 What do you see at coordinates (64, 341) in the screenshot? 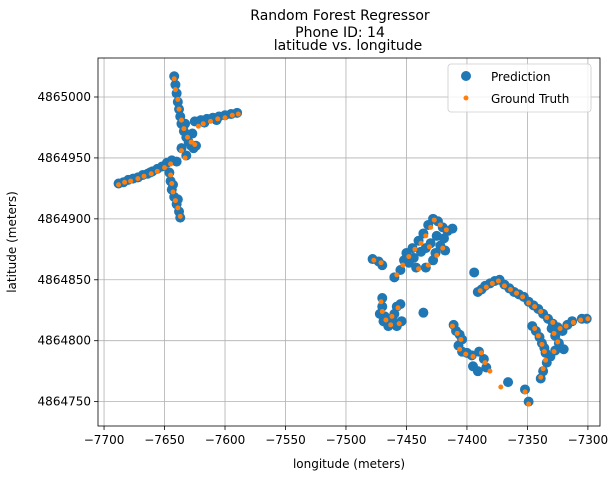
I see `y-tick-label: 4864800` at bounding box center [64, 341].